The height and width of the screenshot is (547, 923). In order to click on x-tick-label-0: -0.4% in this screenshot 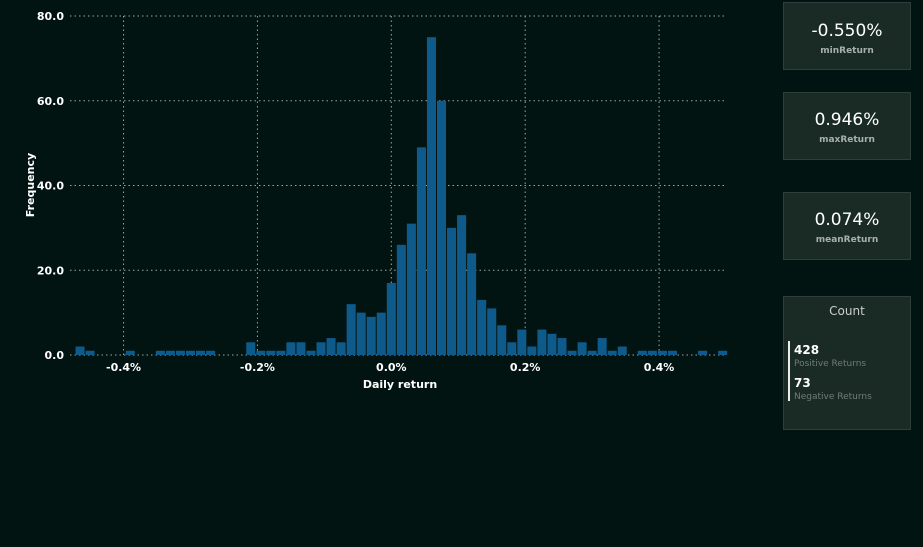, I will do `click(123, 367)`.